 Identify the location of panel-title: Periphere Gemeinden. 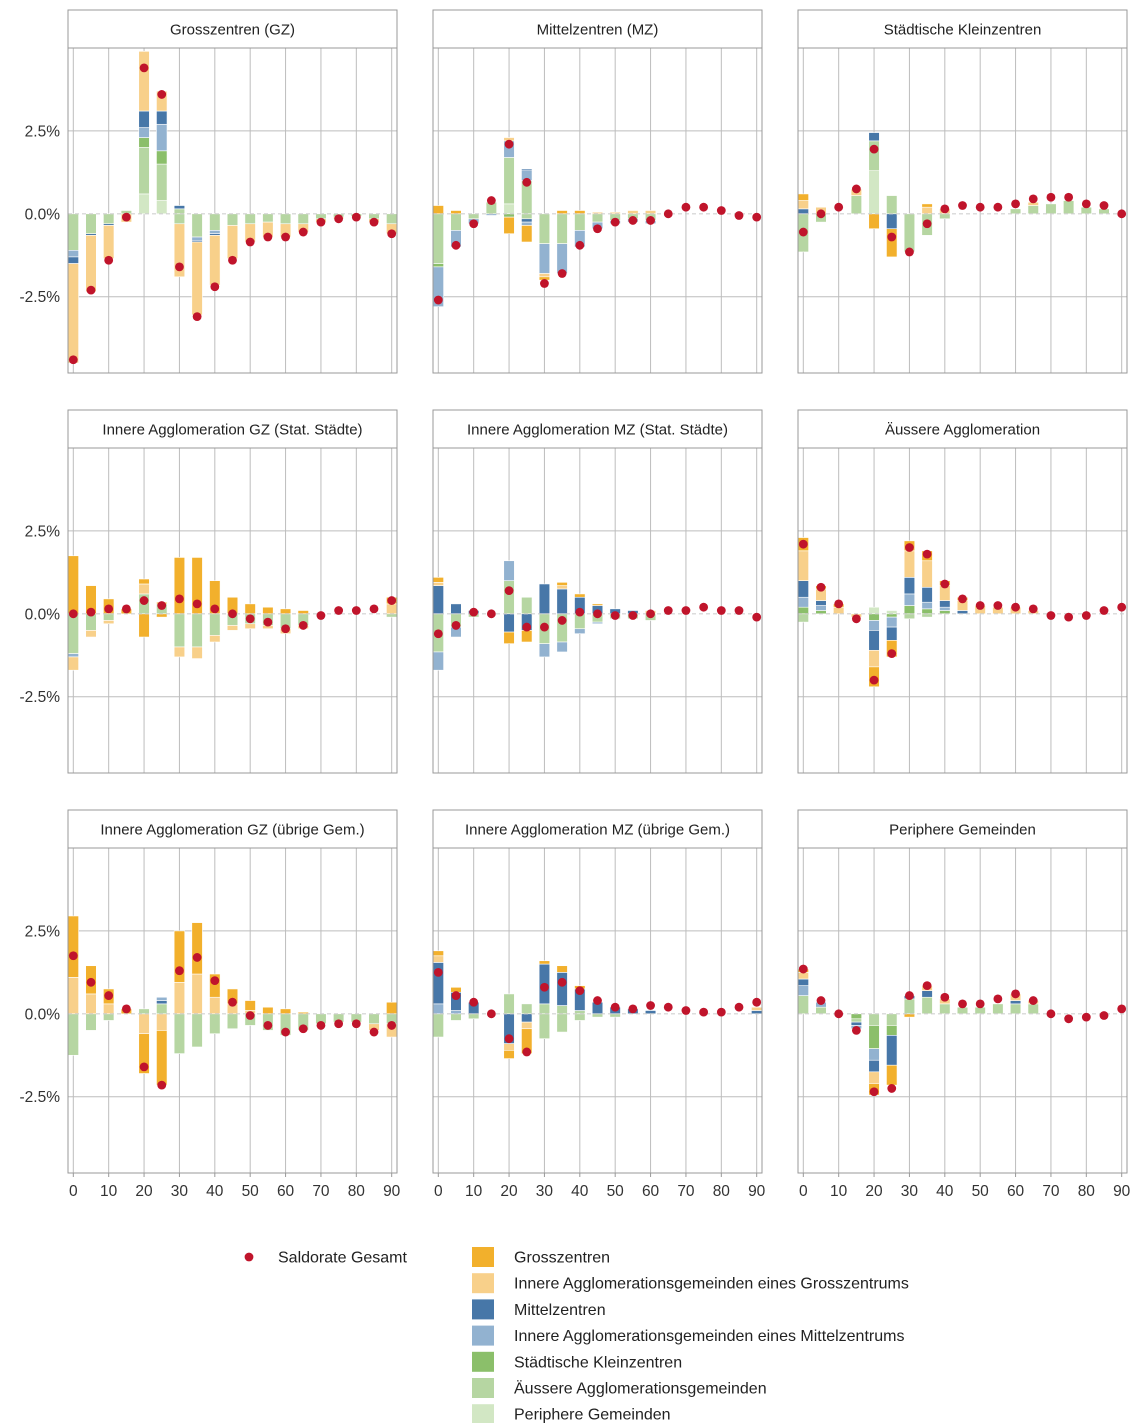
(962, 830).